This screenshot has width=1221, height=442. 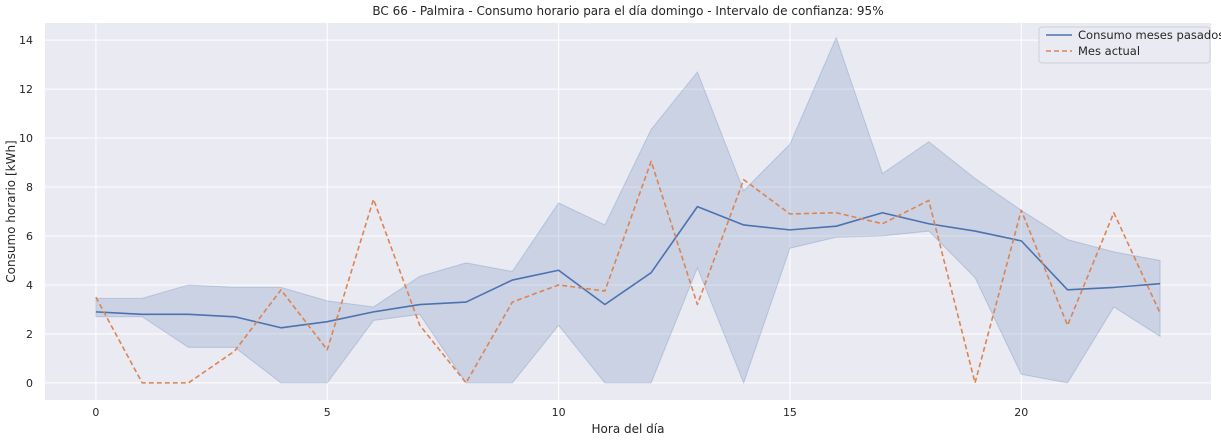 I want to click on y-axis-label: Consumo horario [kWh], so click(x=11, y=211).